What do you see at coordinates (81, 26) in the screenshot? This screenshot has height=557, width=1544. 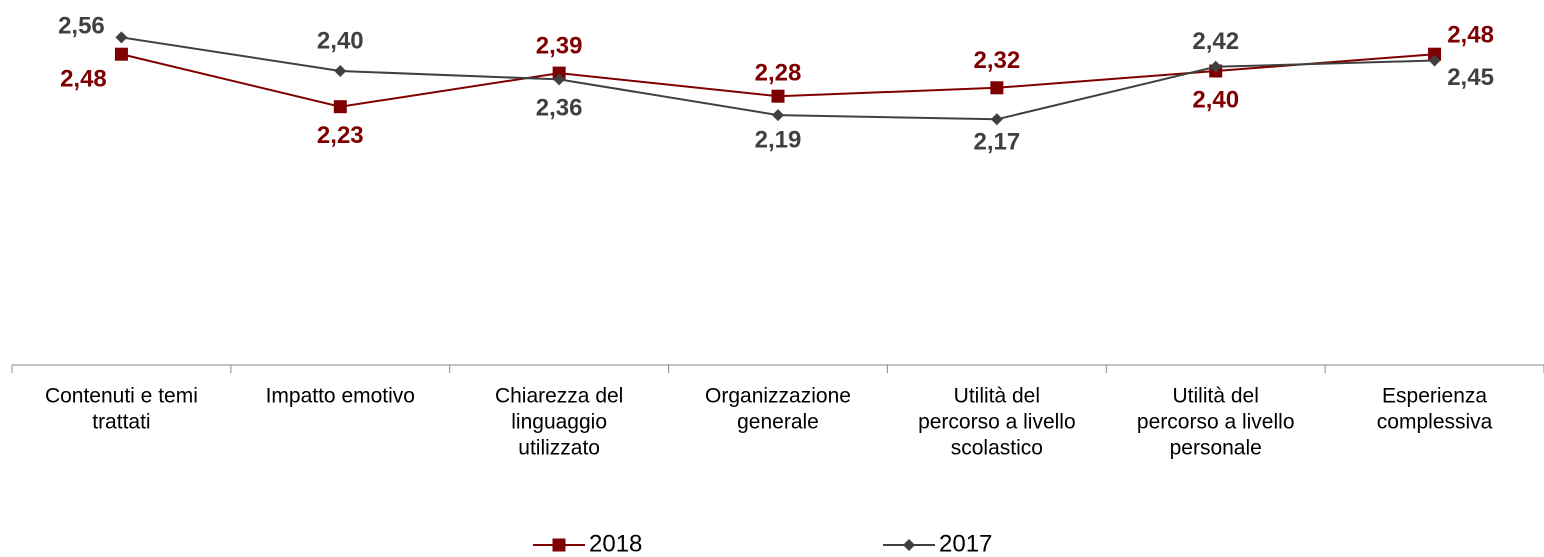 I see `value-label: 2,56` at bounding box center [81, 26].